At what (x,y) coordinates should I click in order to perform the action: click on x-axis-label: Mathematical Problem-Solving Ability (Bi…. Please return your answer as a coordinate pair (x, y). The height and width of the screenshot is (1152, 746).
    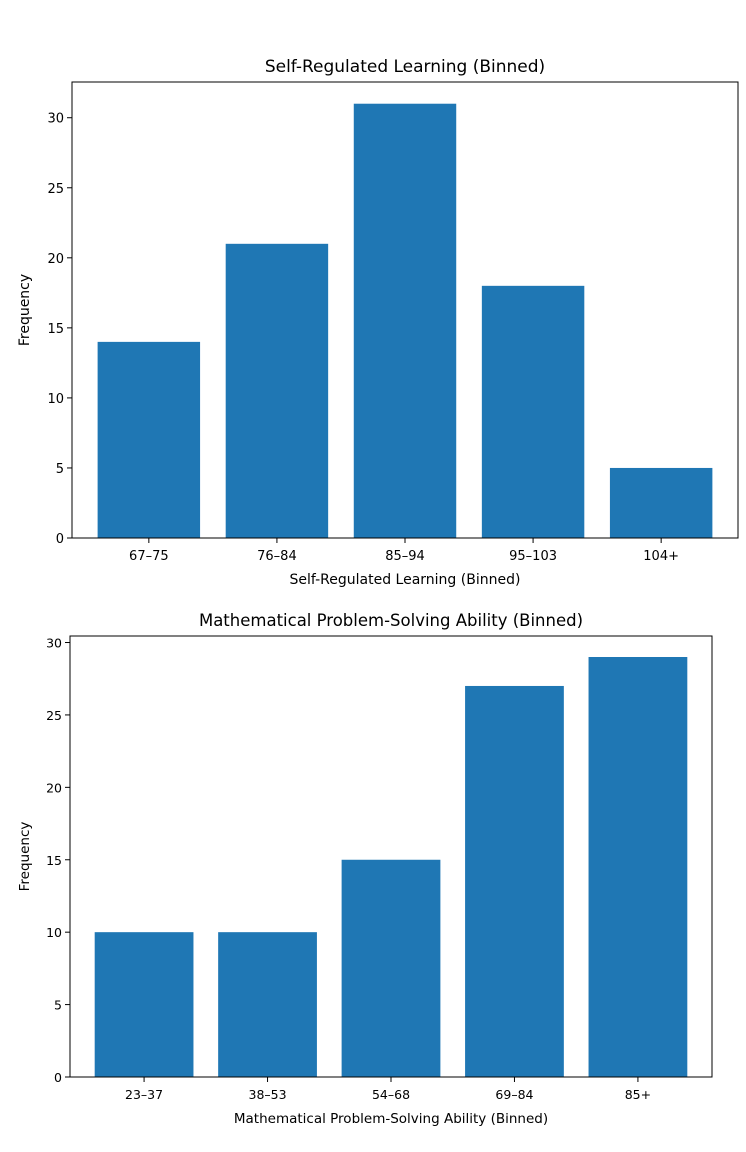
    Looking at the image, I should click on (391, 1119).